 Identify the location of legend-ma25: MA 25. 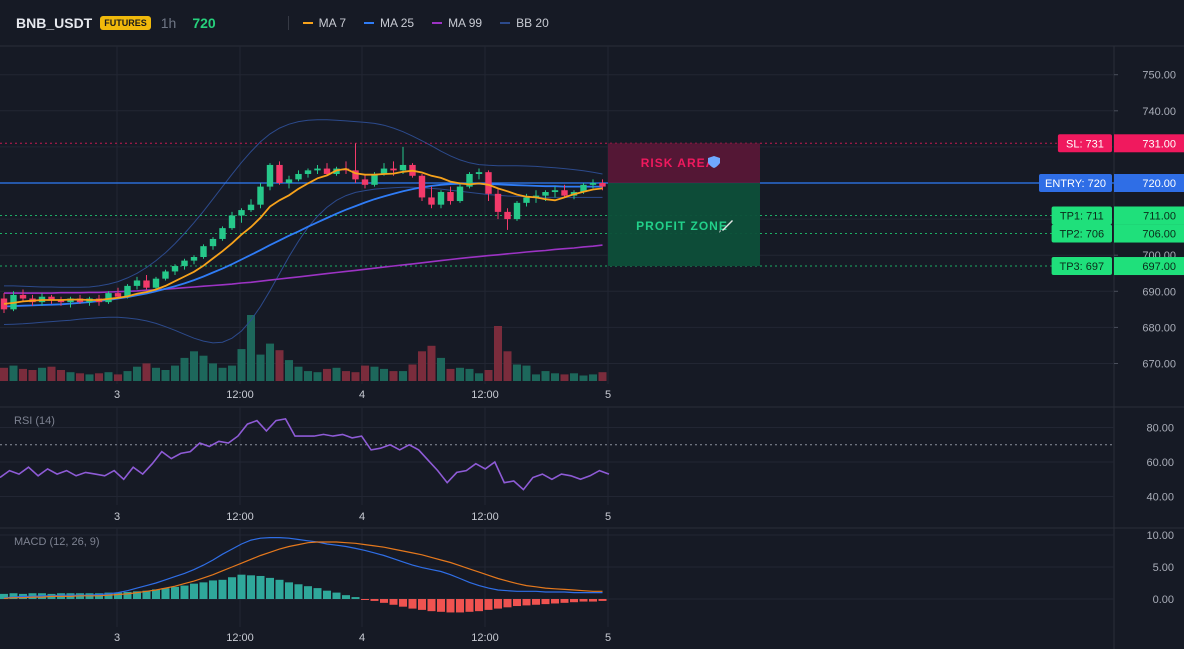
(389, 23).